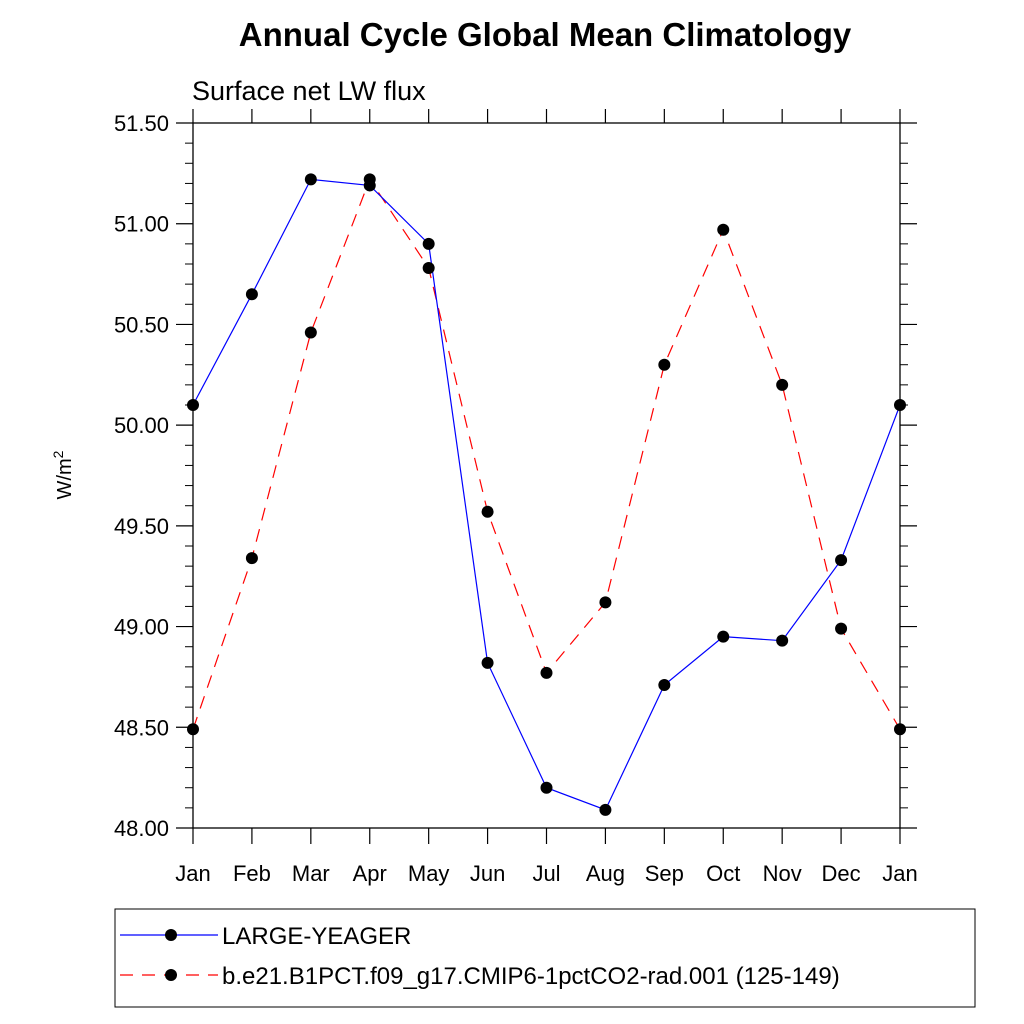 This screenshot has height=1024, width=1024. What do you see at coordinates (65, 478) in the screenshot?
I see `y-axis-label-text: W/m` at bounding box center [65, 478].